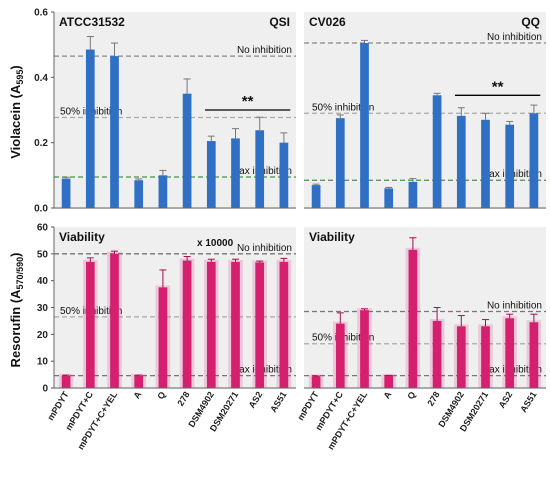 This screenshot has width=550, height=482. I want to click on p4-category-label: A, so click(387, 394).